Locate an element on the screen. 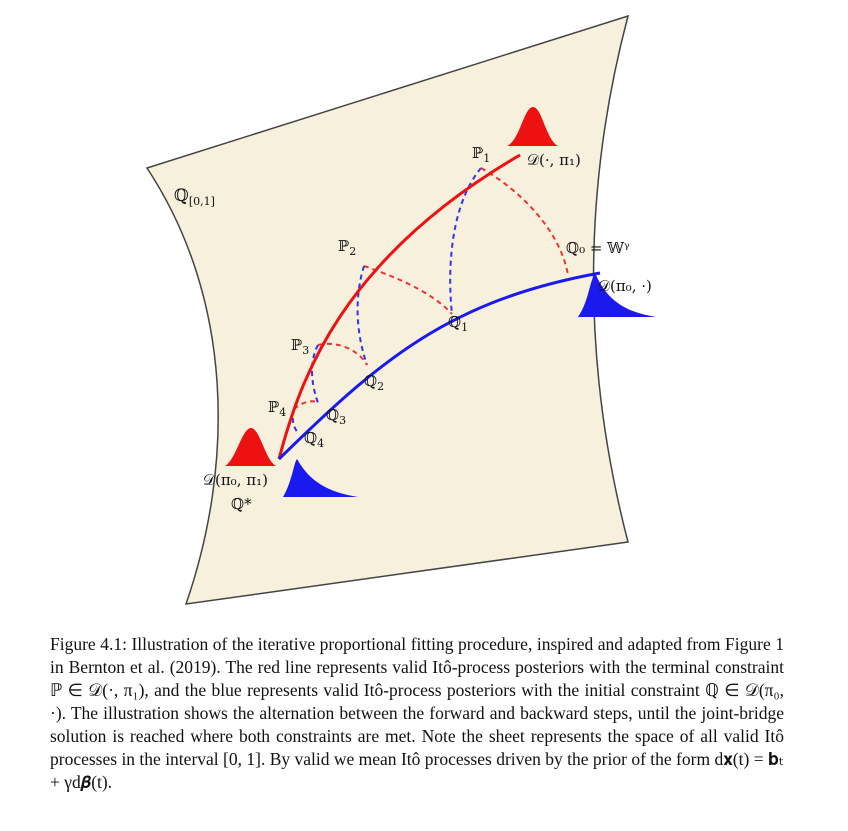  sheet-label: ℚ[0,1] is located at coordinates (194, 197).